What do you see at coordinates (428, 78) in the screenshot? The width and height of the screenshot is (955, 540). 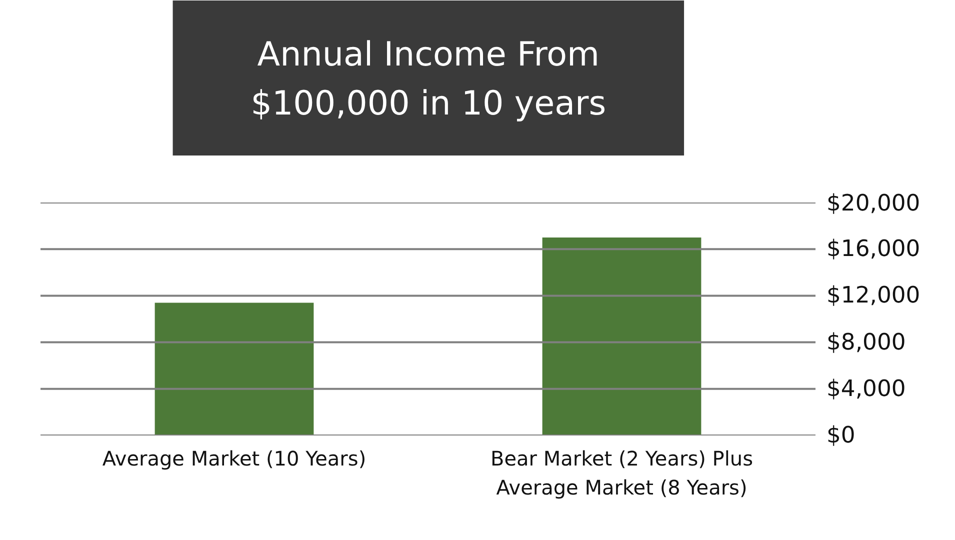 I see `chart-title: Annual Income From $100,000 in 10 years` at bounding box center [428, 78].